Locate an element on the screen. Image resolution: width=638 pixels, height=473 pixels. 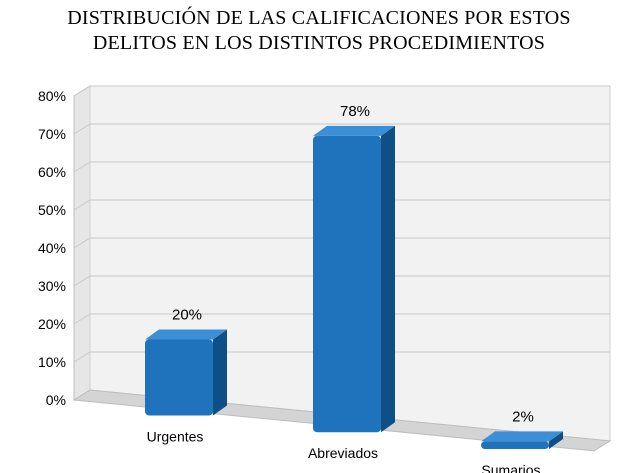
data-label: 2% is located at coordinates (523, 416).